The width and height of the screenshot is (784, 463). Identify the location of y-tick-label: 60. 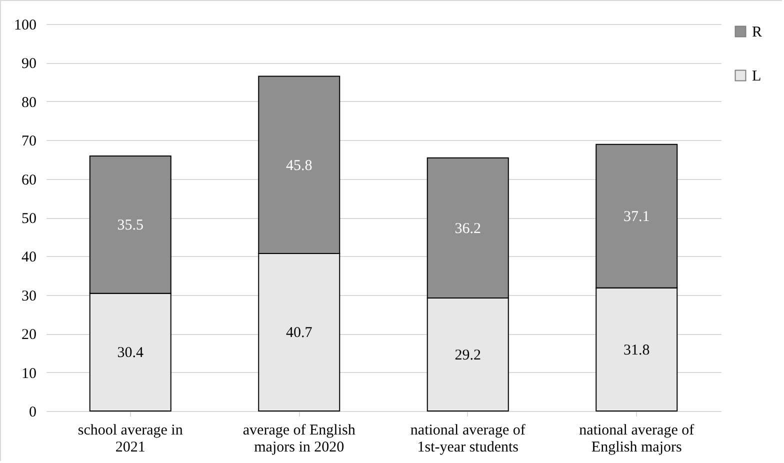
(29, 180).